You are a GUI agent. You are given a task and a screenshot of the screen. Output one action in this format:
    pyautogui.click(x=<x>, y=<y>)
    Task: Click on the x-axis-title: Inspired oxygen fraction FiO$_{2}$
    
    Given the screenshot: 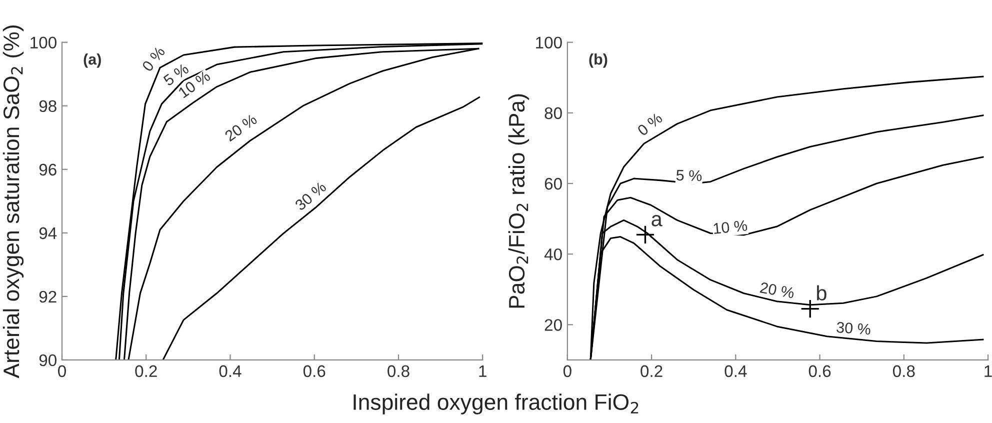 What is the action you would take?
    pyautogui.click(x=496, y=404)
    